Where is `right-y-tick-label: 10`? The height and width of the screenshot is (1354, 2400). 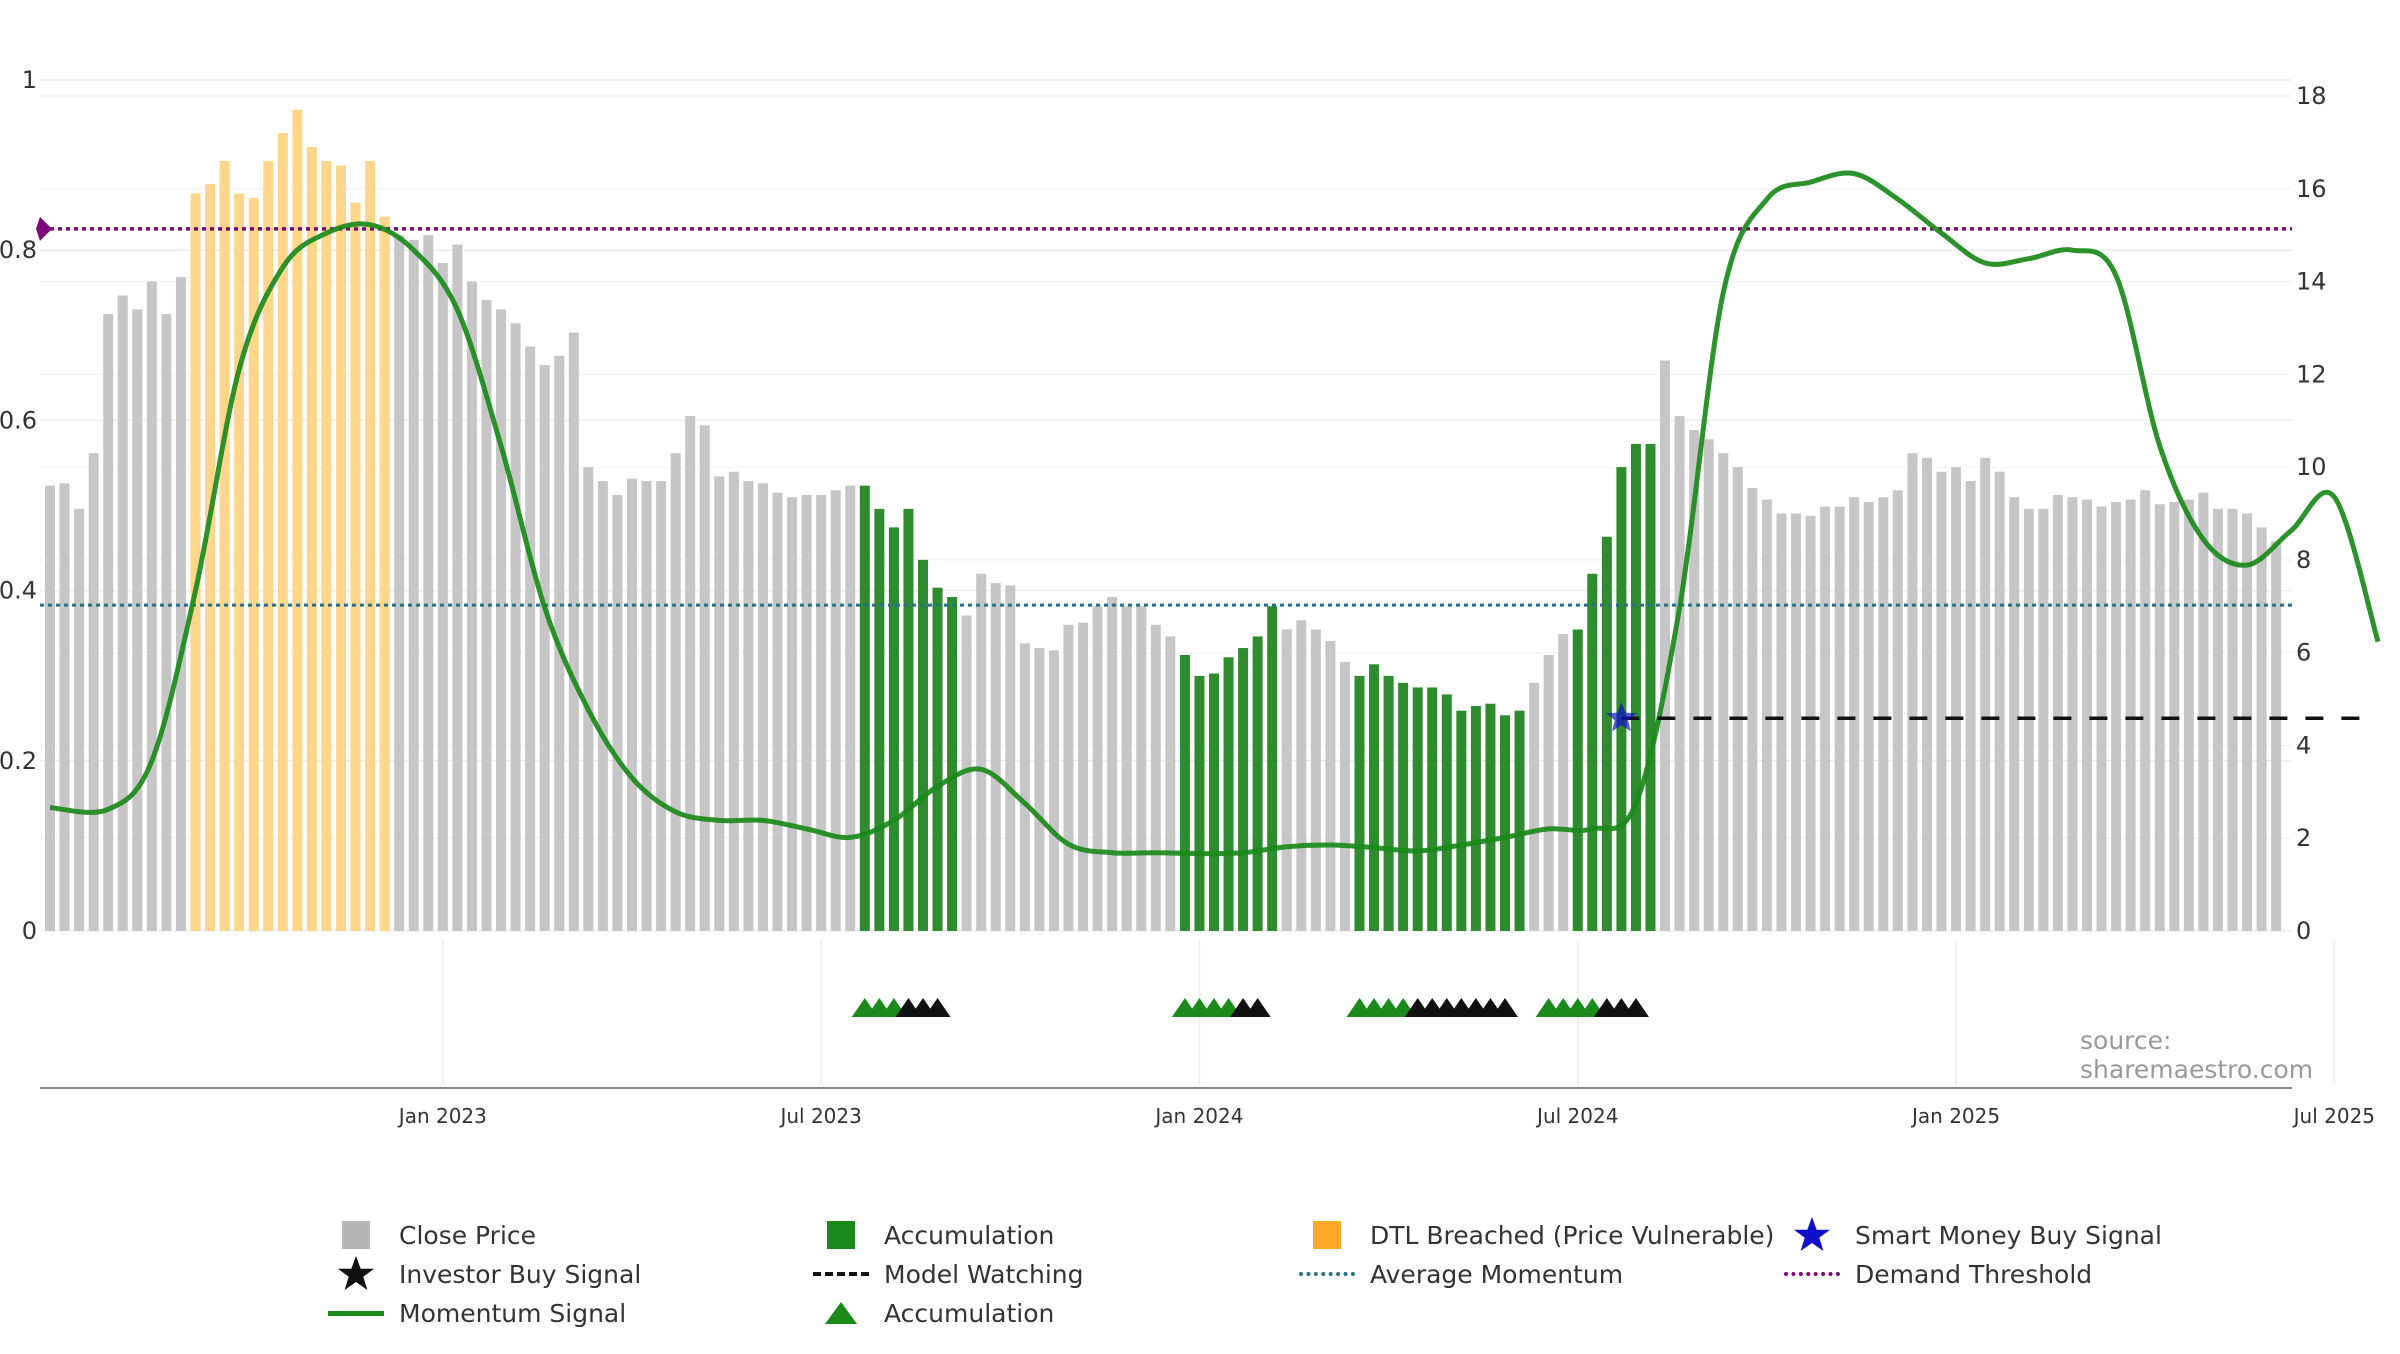 right-y-tick-label: 10 is located at coordinates (2311, 467).